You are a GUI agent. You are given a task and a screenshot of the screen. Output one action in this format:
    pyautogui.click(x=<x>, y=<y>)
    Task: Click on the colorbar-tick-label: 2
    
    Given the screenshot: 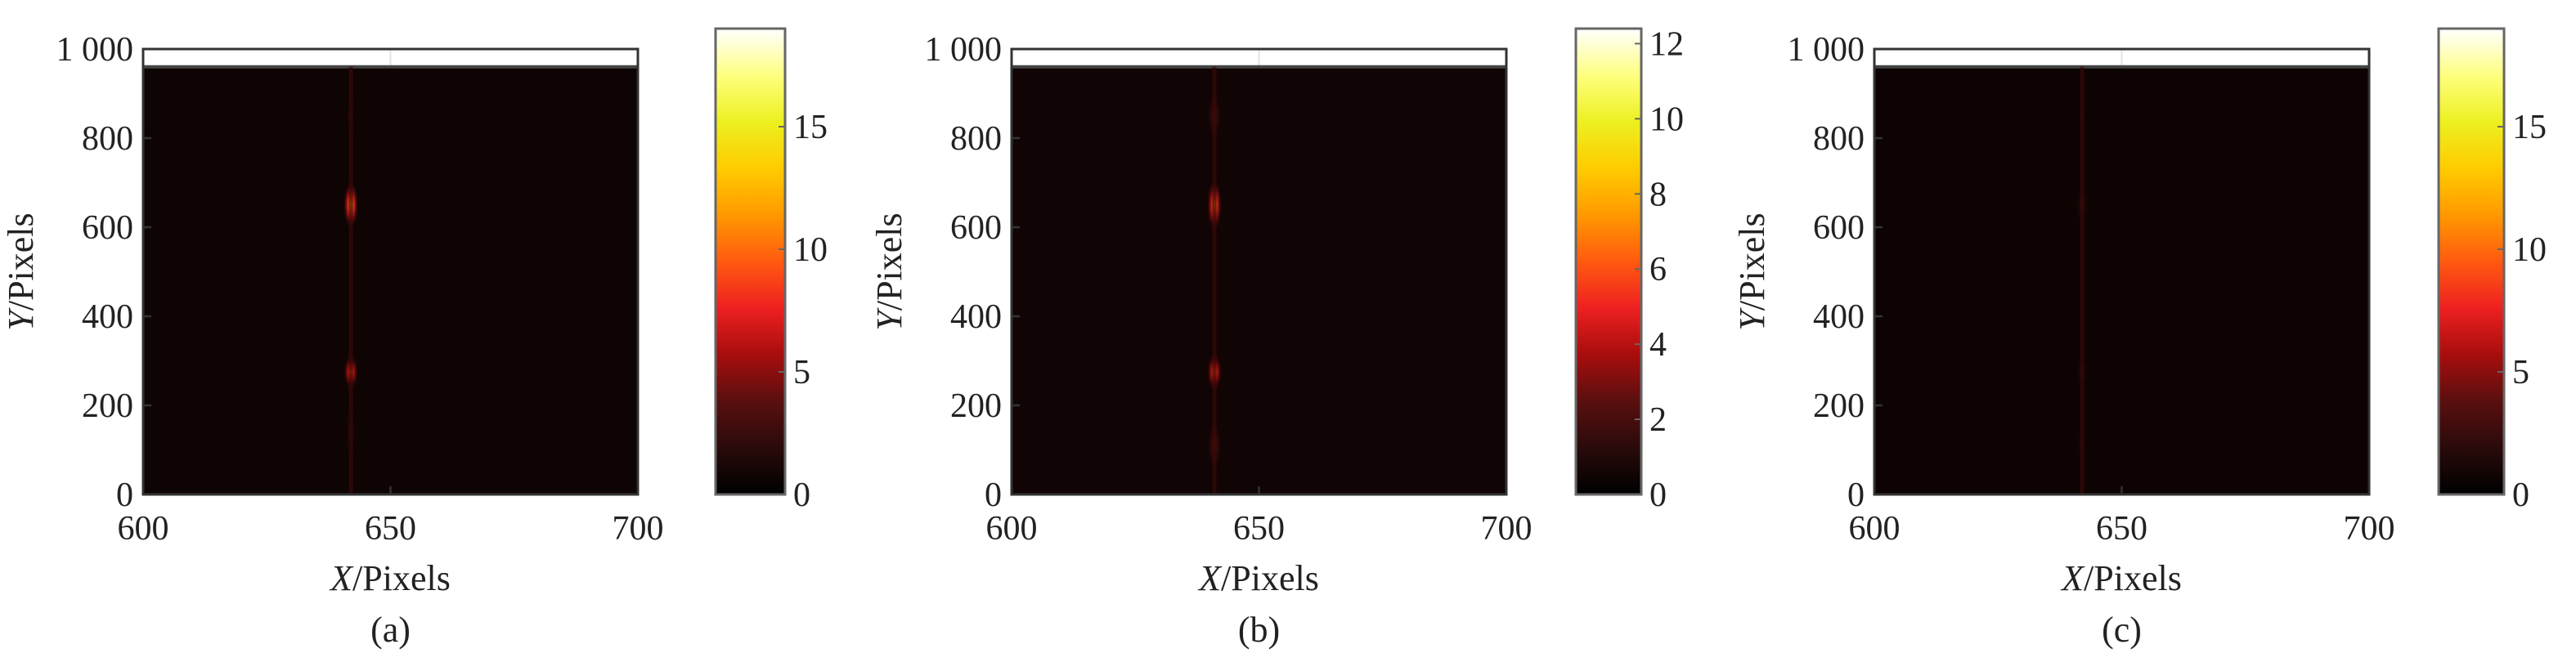 What is the action you would take?
    pyautogui.click(x=1658, y=420)
    